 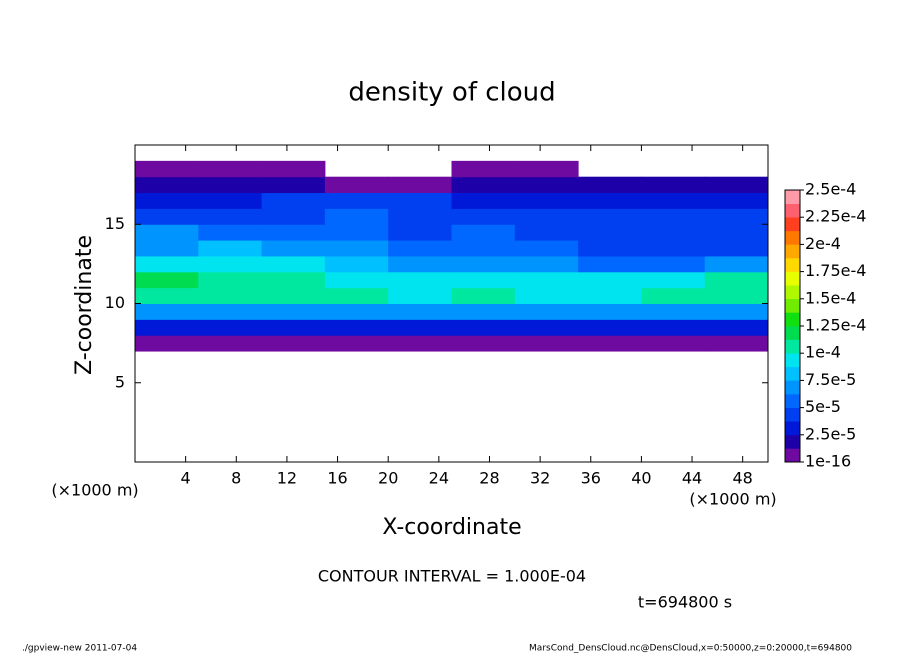 I want to click on y-tick-label: 15, so click(x=115, y=223).